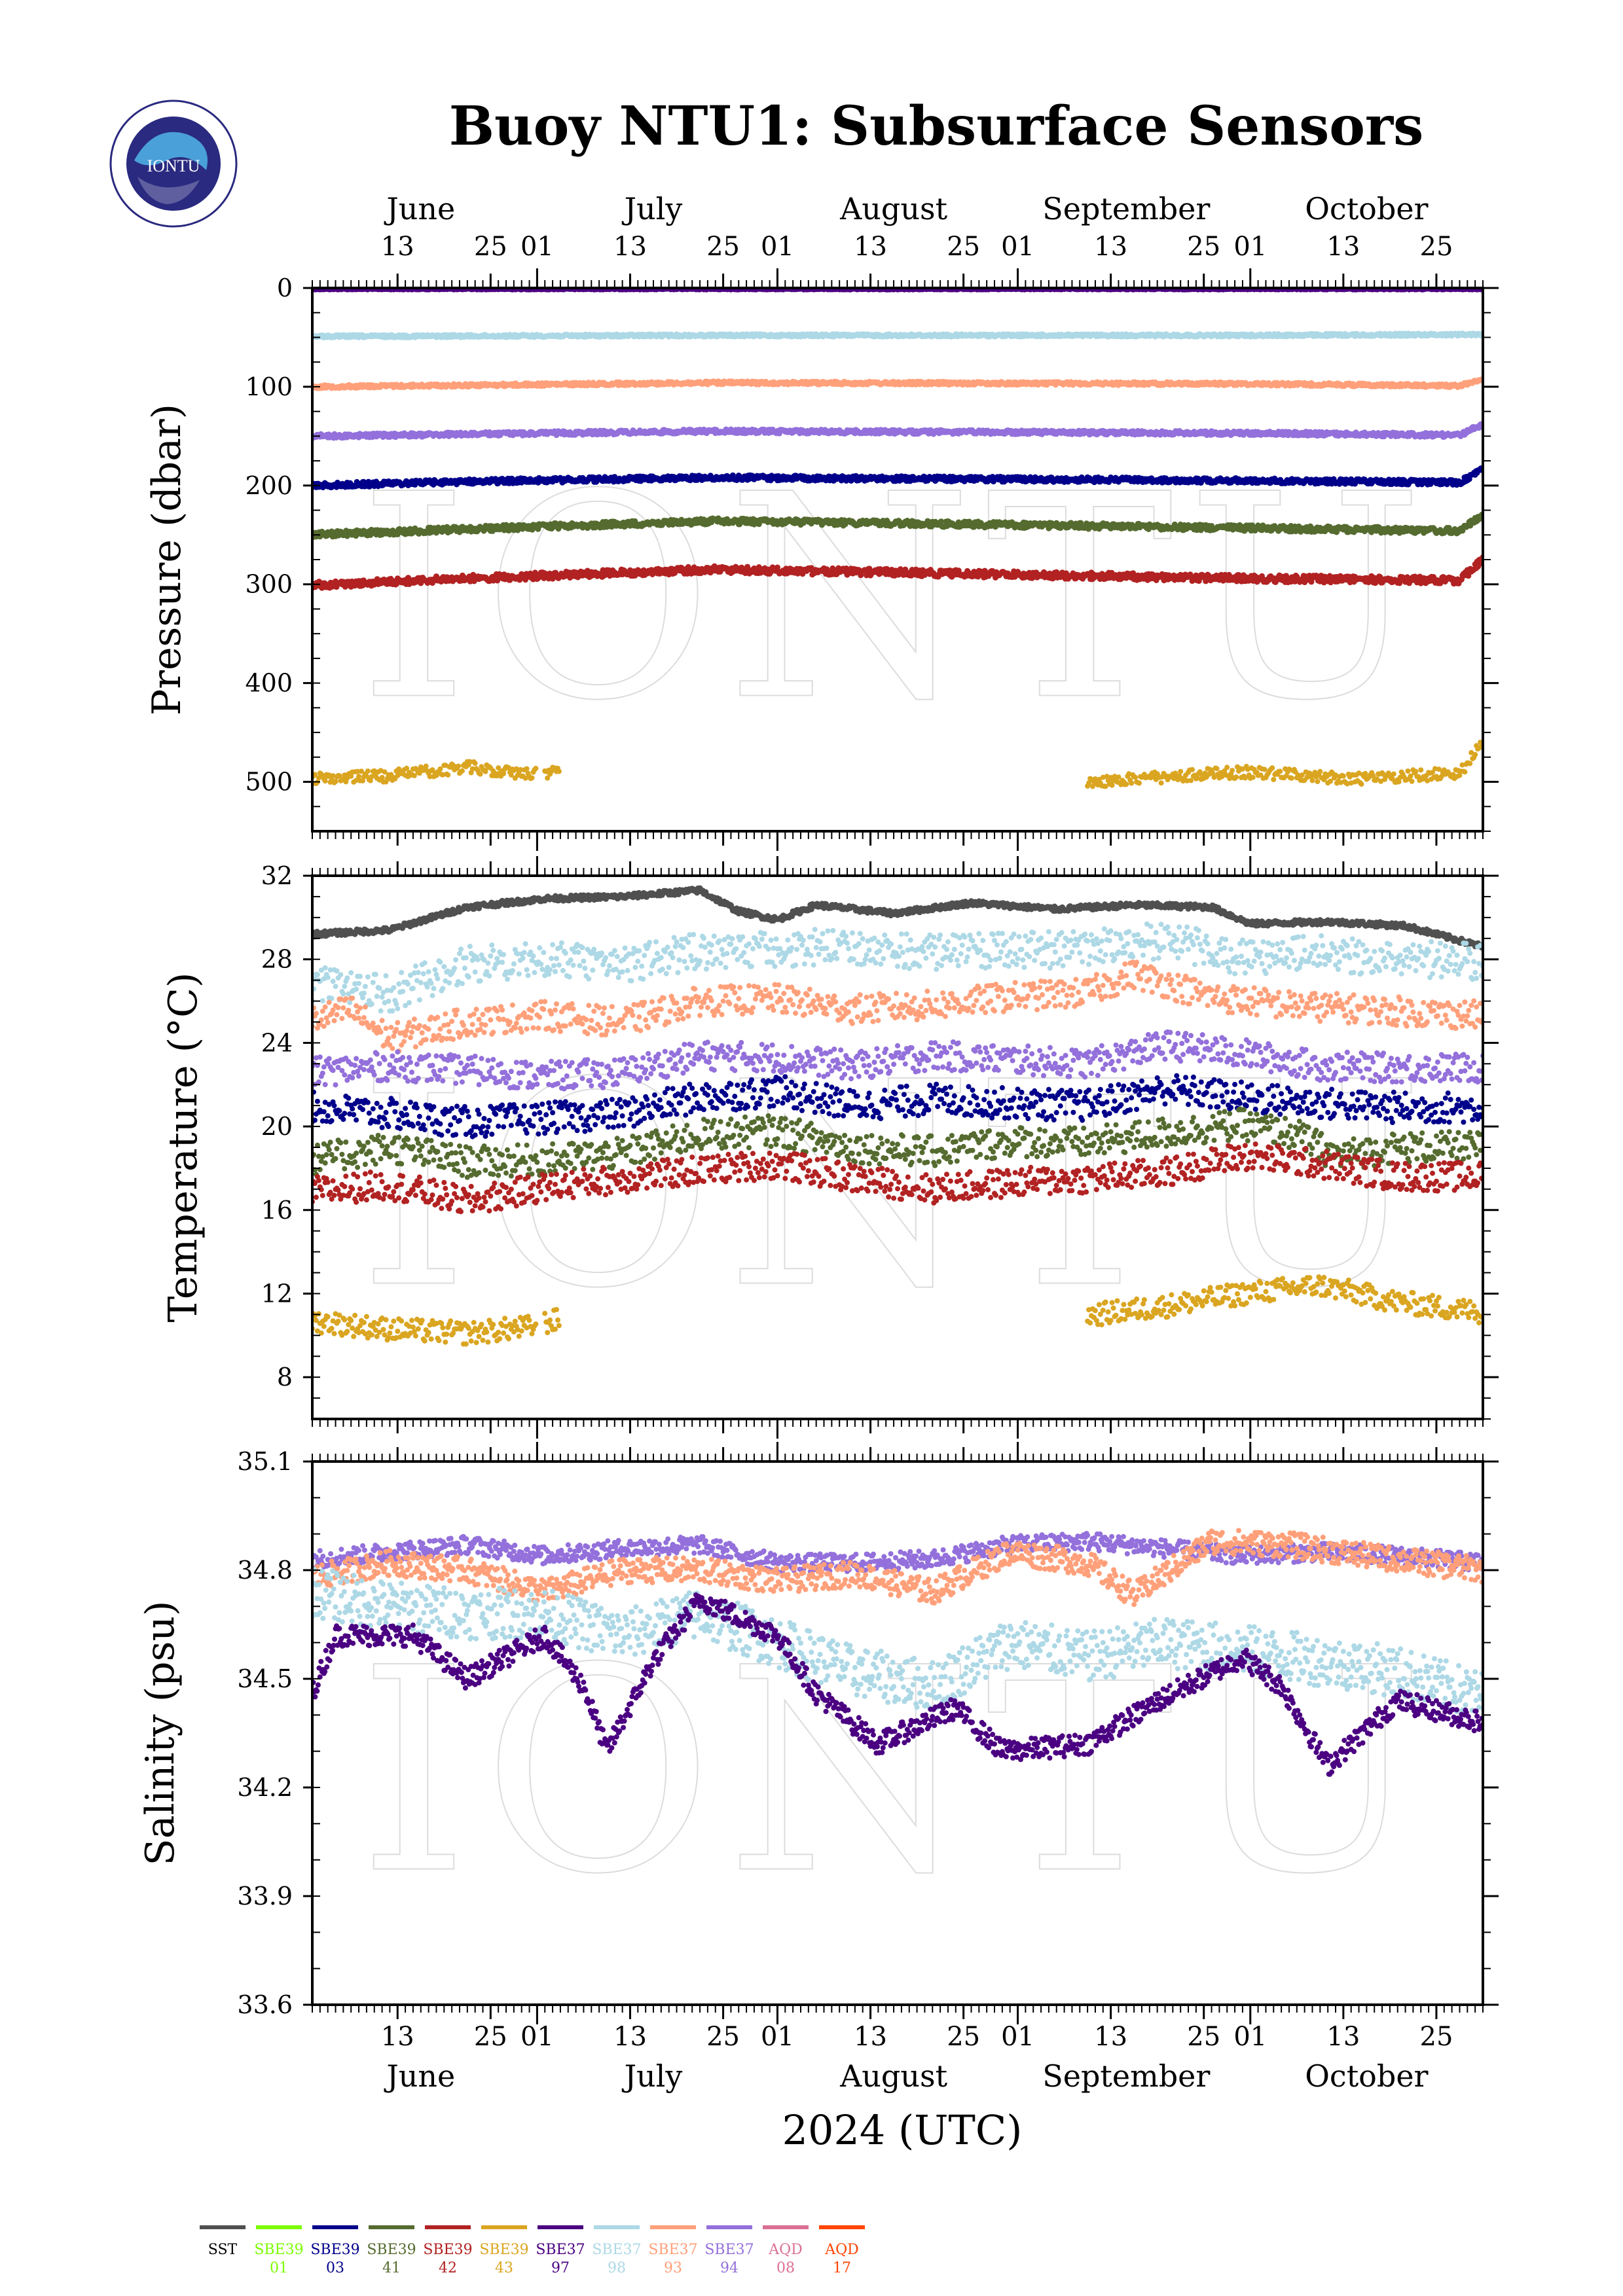 Image resolution: width=1623 pixels, height=2296 pixels. Describe the element at coordinates (936, 127) in the screenshot. I see `chart-title: Buoy NTU1: Subsurface Sensors` at that location.